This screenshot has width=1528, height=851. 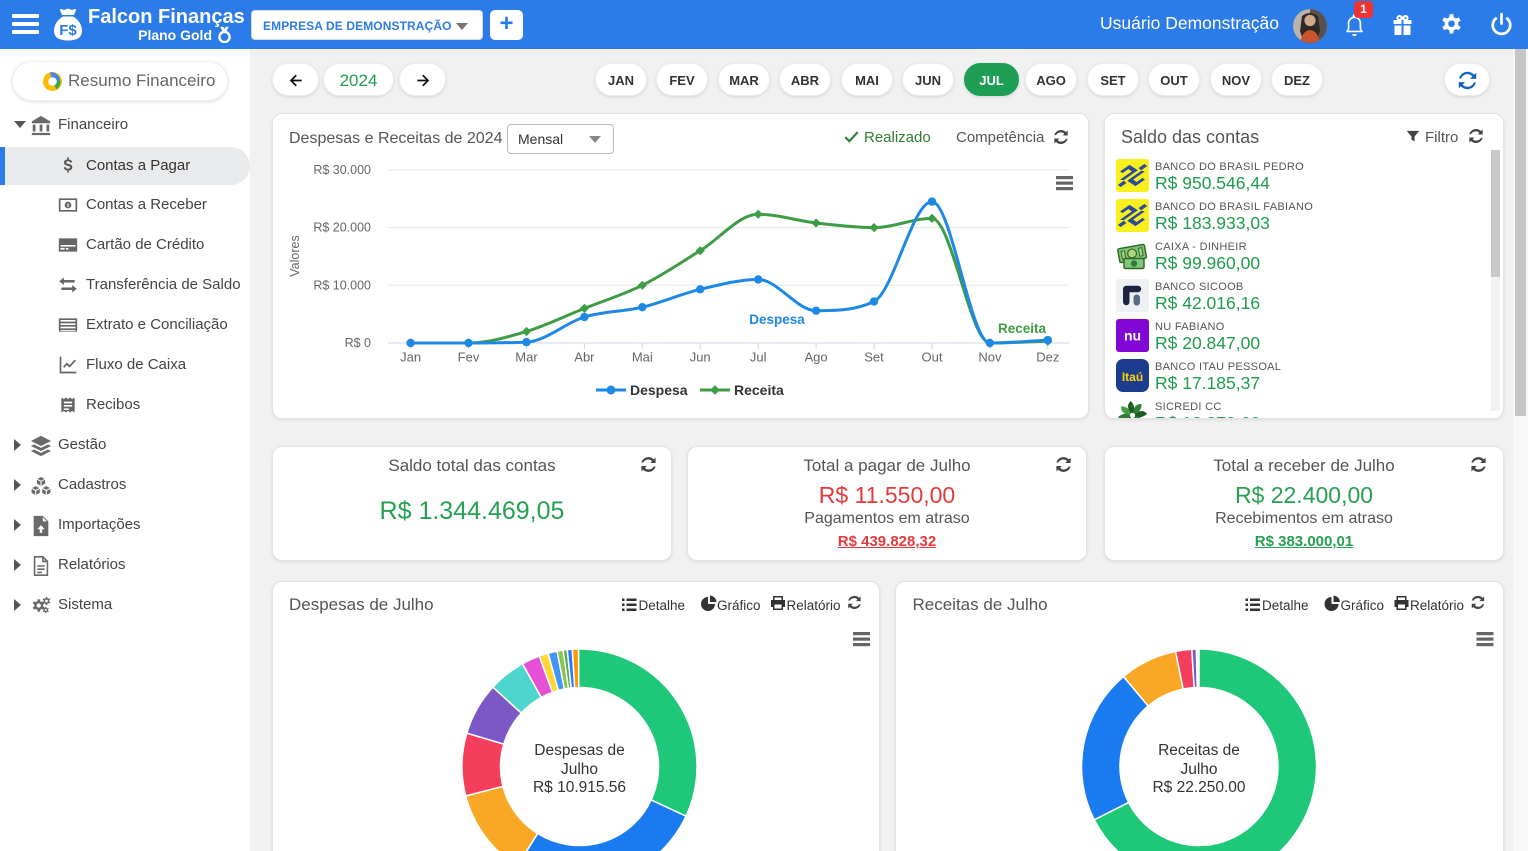 I want to click on svg-text: Despesas de, so click(x=579, y=750).